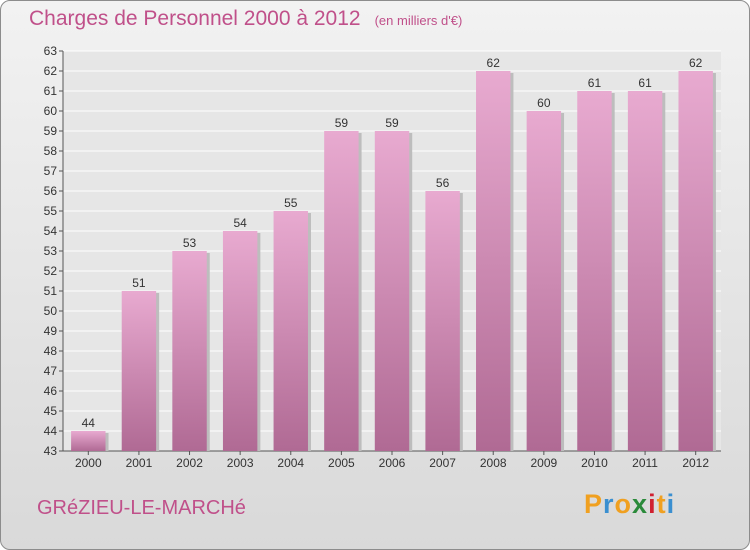  I want to click on x-tick-label: 2010, so click(594, 463).